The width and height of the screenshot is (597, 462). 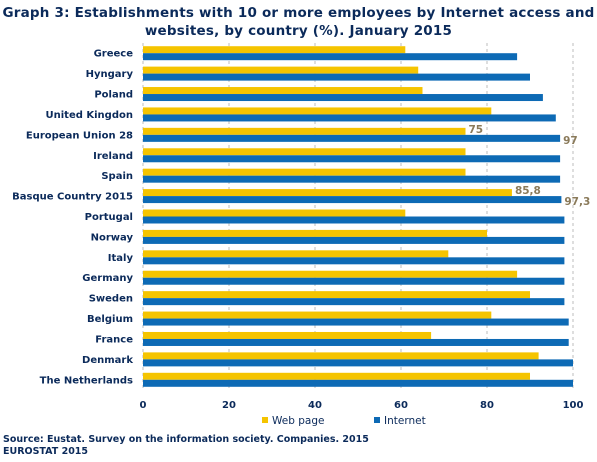 I want to click on x-tick-label: 40, so click(x=315, y=405).